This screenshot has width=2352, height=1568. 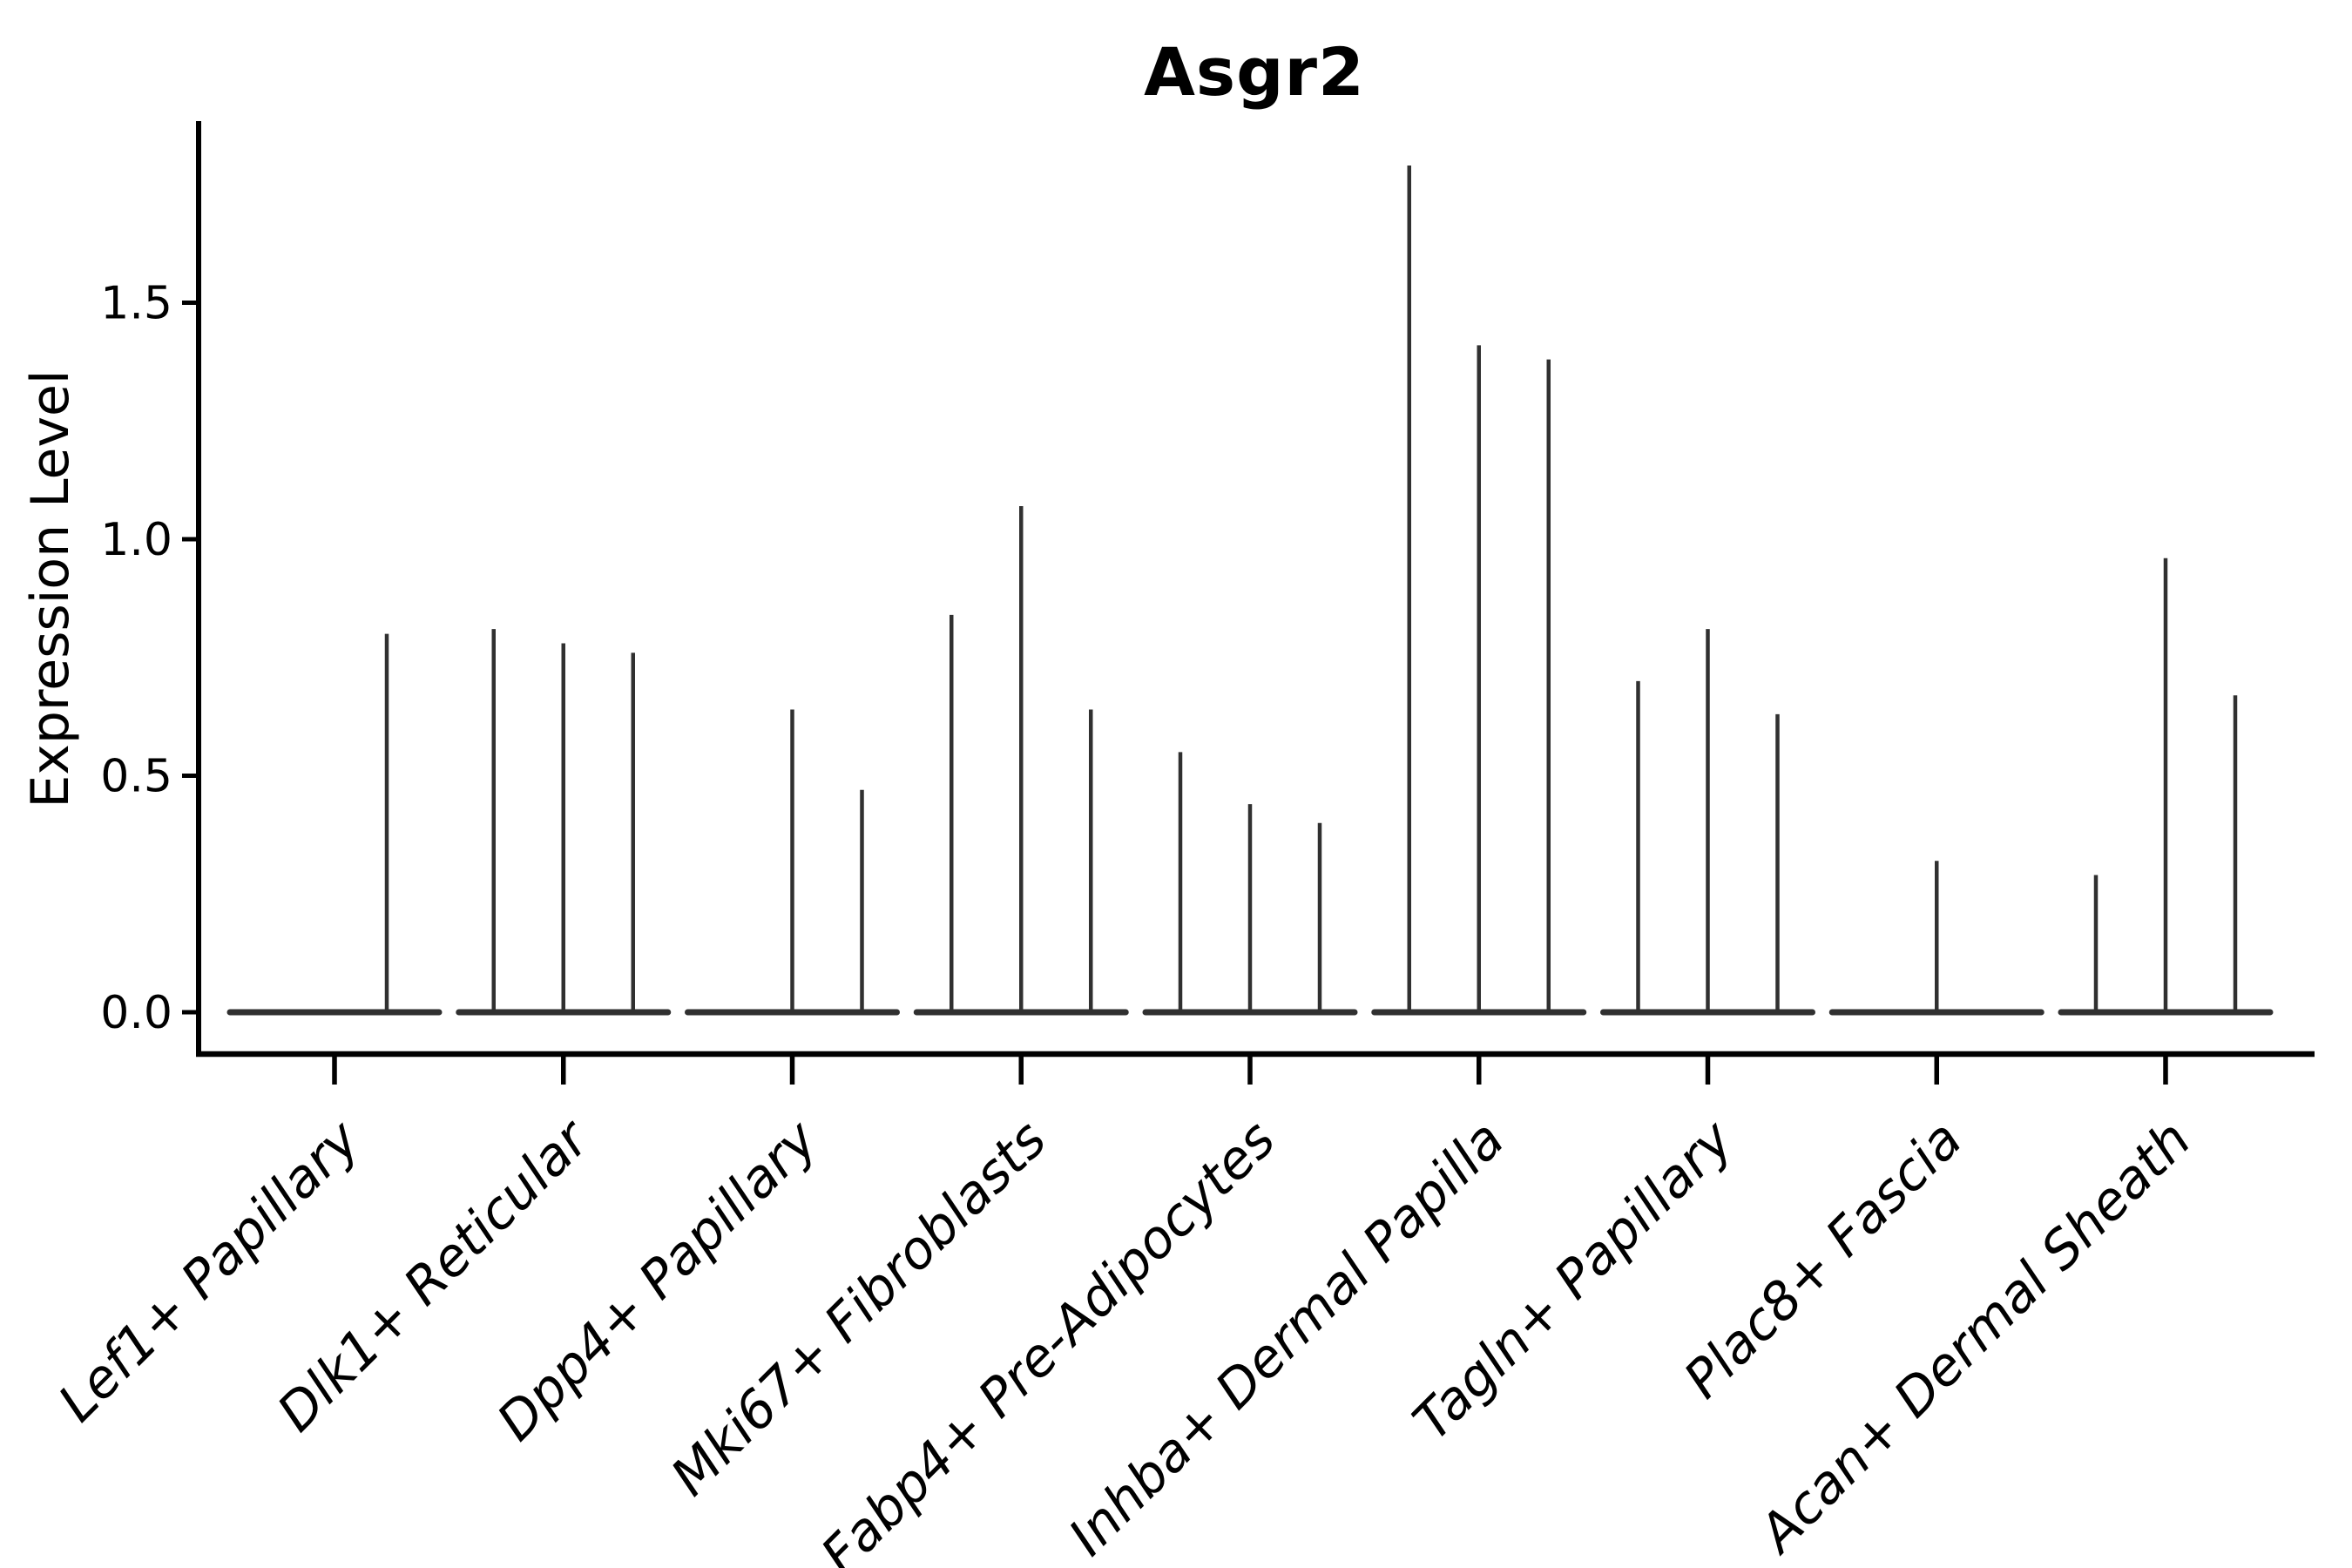 I want to click on y-tick-label: 0.5, so click(x=136, y=777).